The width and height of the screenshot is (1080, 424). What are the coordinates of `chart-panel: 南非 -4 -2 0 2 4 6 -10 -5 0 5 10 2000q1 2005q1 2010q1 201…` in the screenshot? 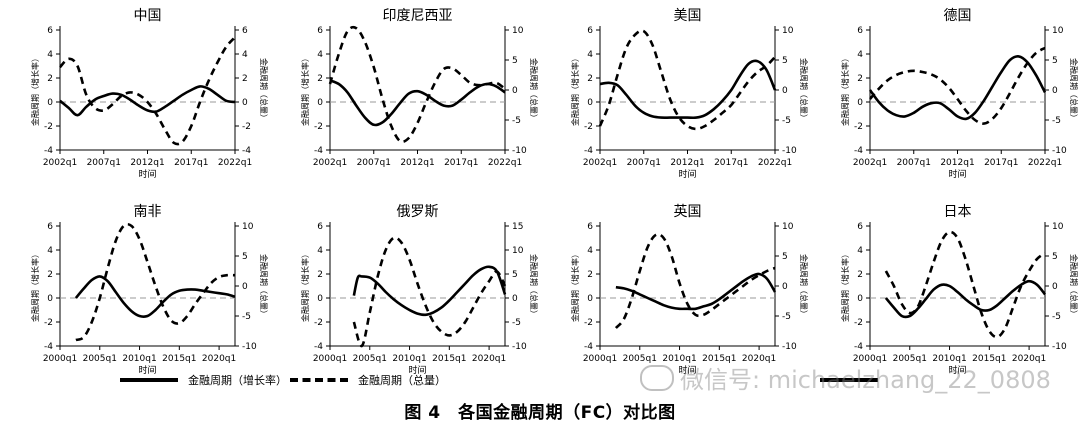 It's located at (145, 294).